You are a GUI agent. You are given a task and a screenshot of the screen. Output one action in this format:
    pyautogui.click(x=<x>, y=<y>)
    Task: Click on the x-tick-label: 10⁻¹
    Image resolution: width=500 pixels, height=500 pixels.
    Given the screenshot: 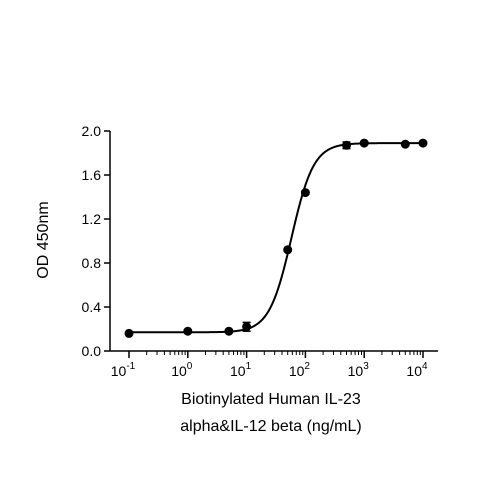 What is the action you would take?
    pyautogui.click(x=123, y=370)
    